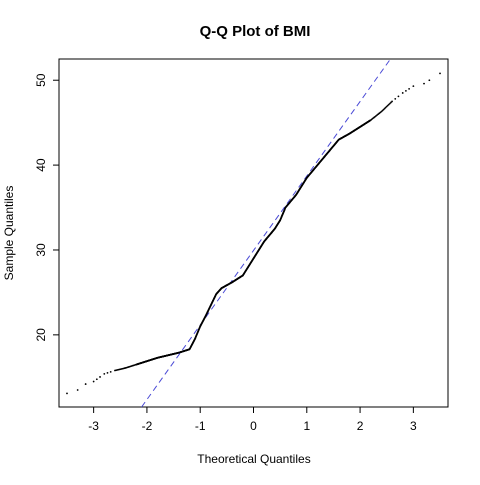 This screenshot has width=480, height=485. I want to click on x-tick-label: -2, so click(147, 426).